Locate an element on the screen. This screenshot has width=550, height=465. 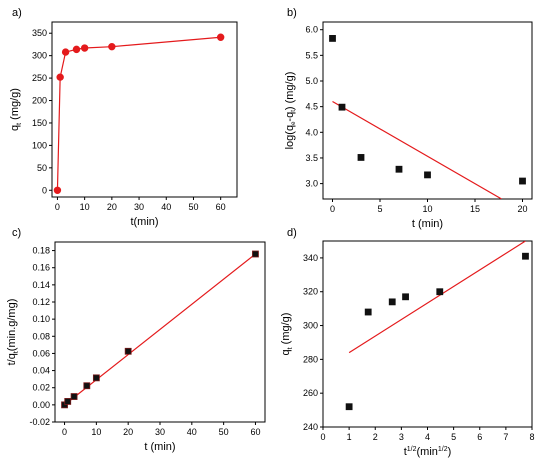
series-line is located at coordinates (138, 113).